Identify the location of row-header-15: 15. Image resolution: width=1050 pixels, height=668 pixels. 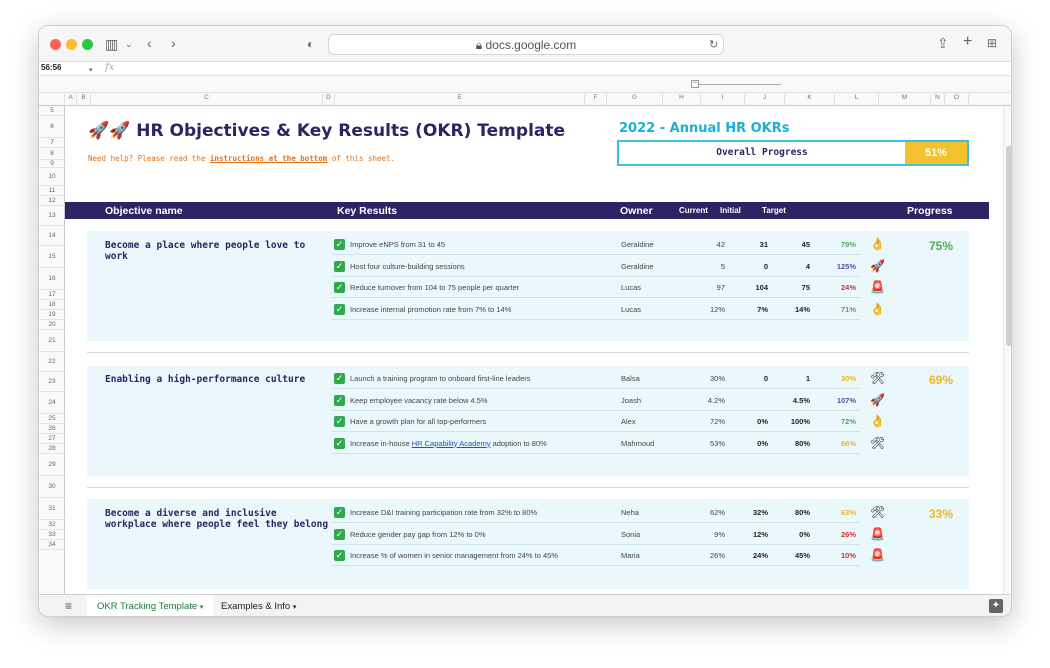
(52, 257).